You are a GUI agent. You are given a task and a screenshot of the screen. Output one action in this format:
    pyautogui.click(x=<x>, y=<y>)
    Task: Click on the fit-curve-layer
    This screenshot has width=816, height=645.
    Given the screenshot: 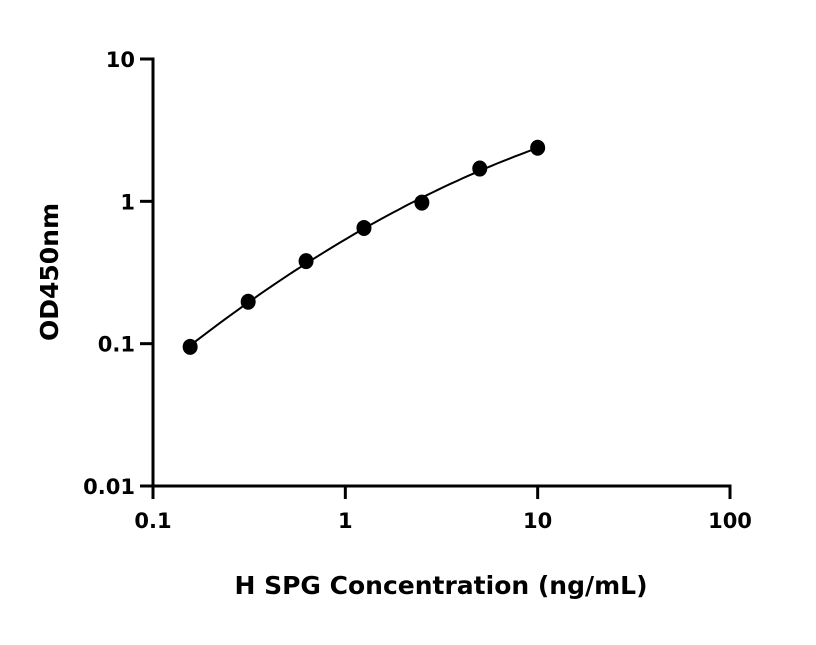 What is the action you would take?
    pyautogui.click(x=364, y=246)
    